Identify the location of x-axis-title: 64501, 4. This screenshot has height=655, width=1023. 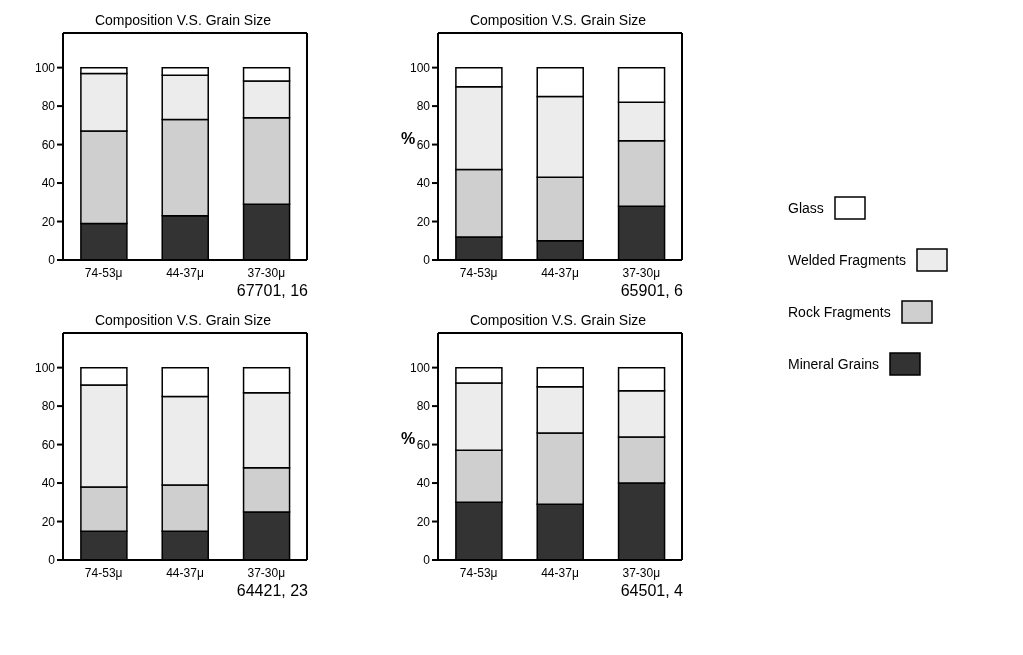
(651, 591).